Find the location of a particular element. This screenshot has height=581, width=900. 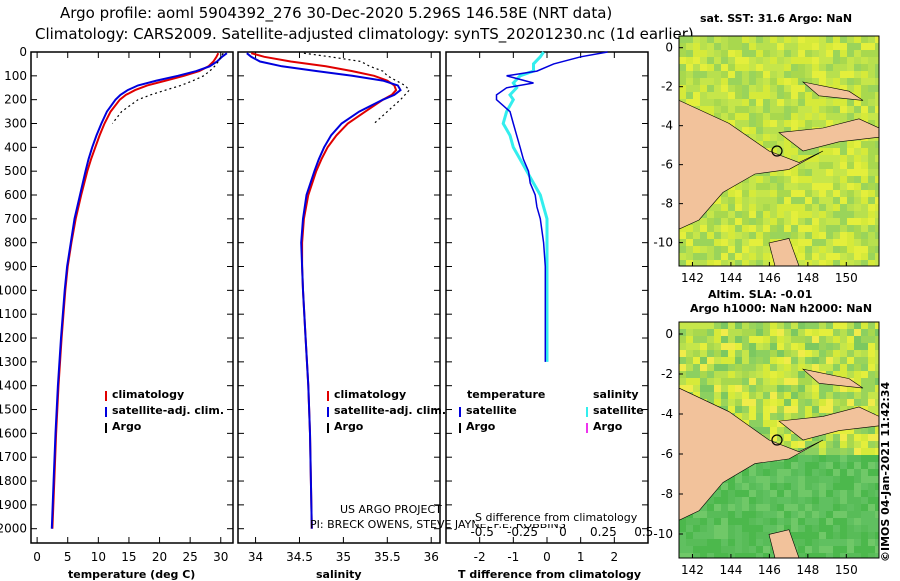

land-new-ireland is located at coordinates (832, 378).